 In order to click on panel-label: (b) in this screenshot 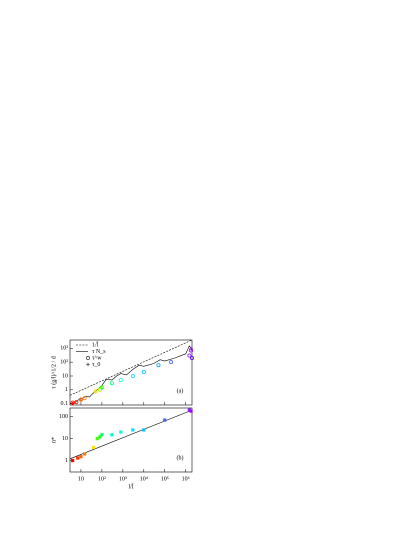, I will do `click(180, 457)`.